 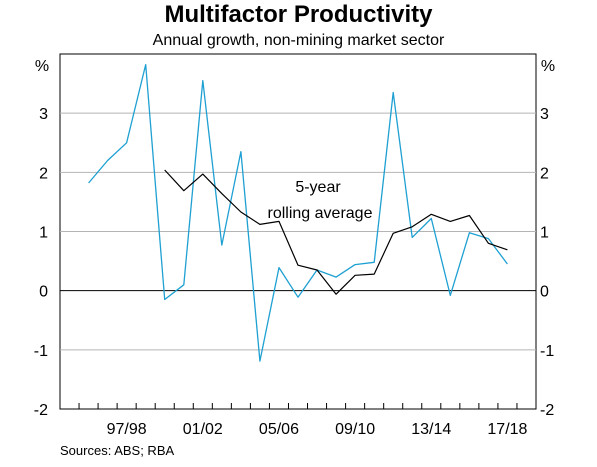 I want to click on y-tick-label-left: 2, so click(x=43, y=173).